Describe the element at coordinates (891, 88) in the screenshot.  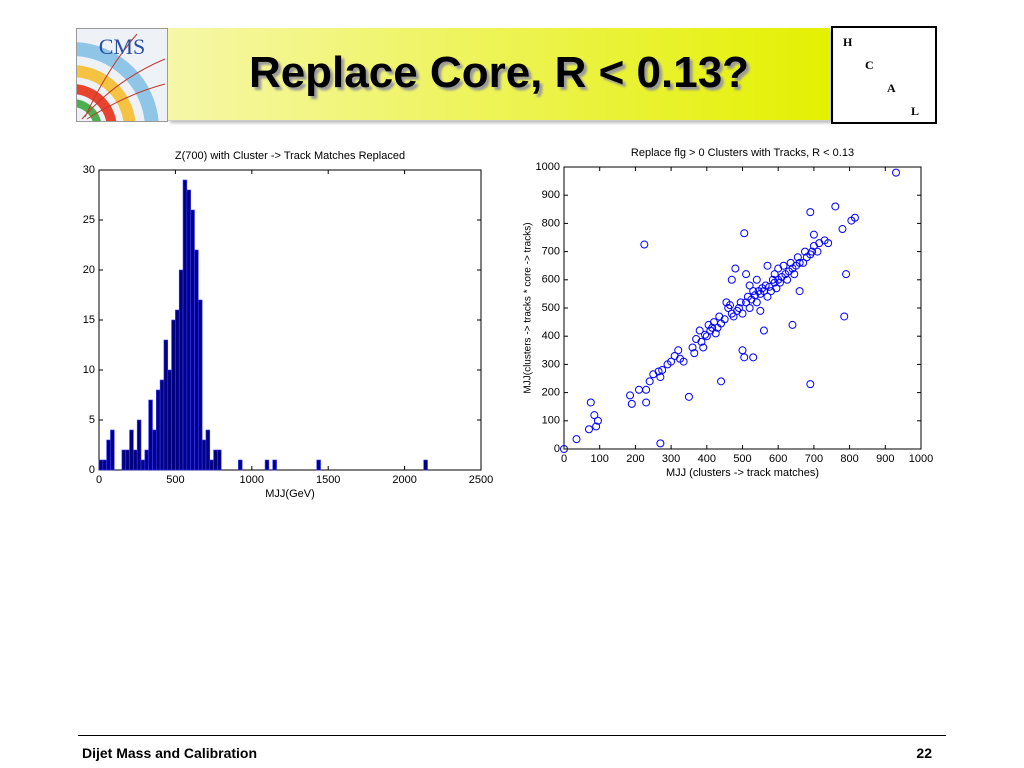
I see `hcal-letter: A` at that location.